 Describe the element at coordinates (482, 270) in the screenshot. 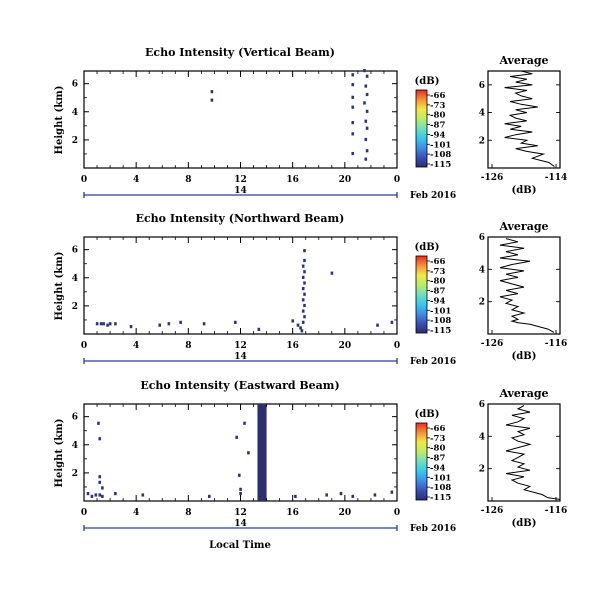

I see `profile-y-tick-label: 4` at that location.